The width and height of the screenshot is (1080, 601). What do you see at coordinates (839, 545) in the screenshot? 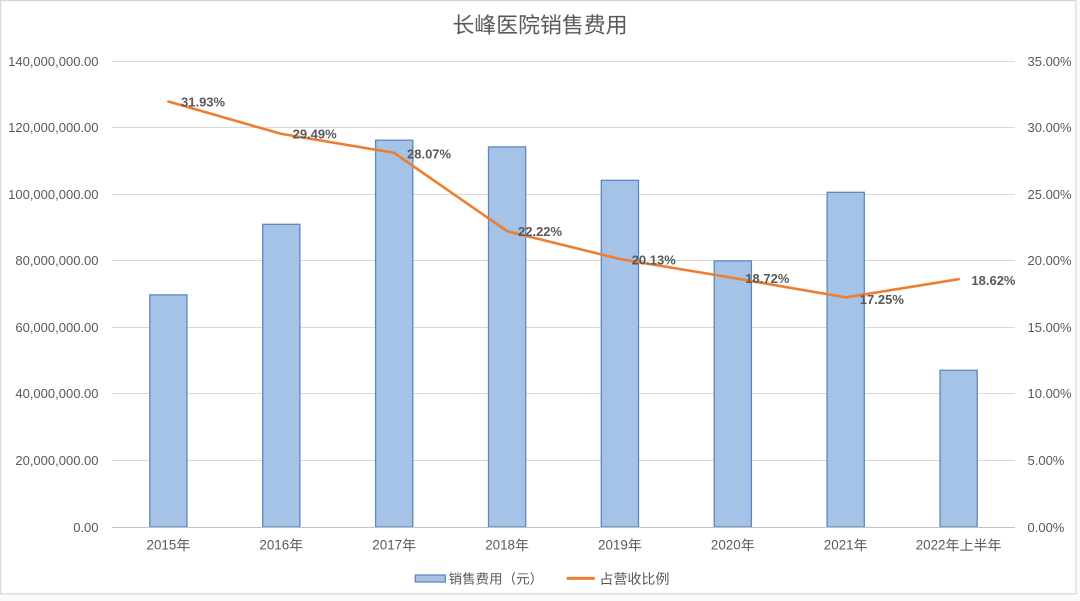
I see `svg-text: 2021` at bounding box center [839, 545].